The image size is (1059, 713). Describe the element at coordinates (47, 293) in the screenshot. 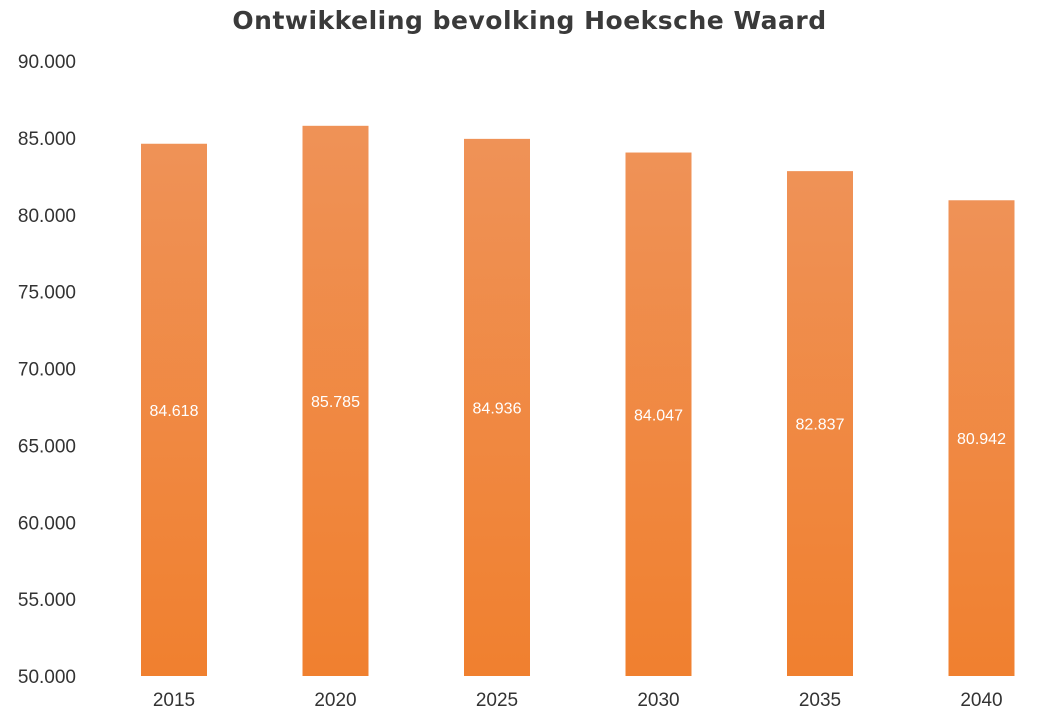

I see `y-tick-label: 75.000` at that location.